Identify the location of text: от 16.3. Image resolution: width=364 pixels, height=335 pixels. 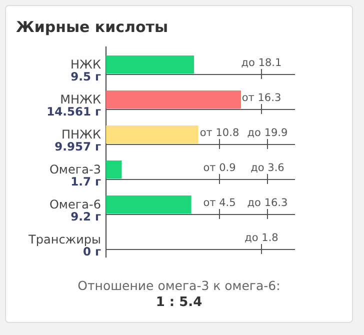
(262, 98).